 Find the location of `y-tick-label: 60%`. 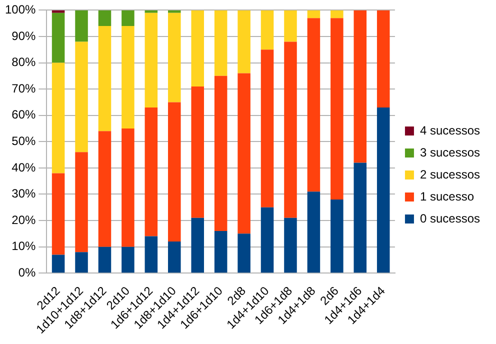

y-tick-label: 60% is located at coordinates (24, 115).